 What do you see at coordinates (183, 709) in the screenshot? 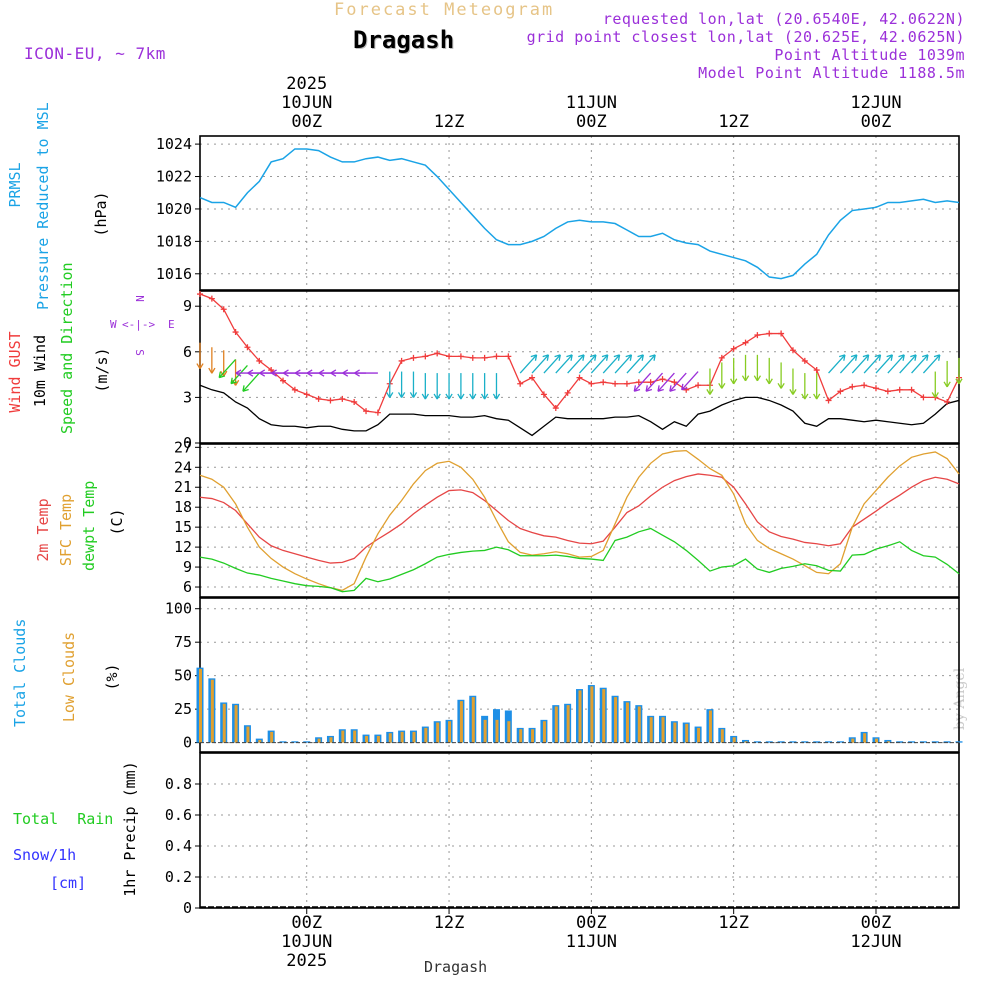
I see `y-tick-label: 25` at bounding box center [183, 709].